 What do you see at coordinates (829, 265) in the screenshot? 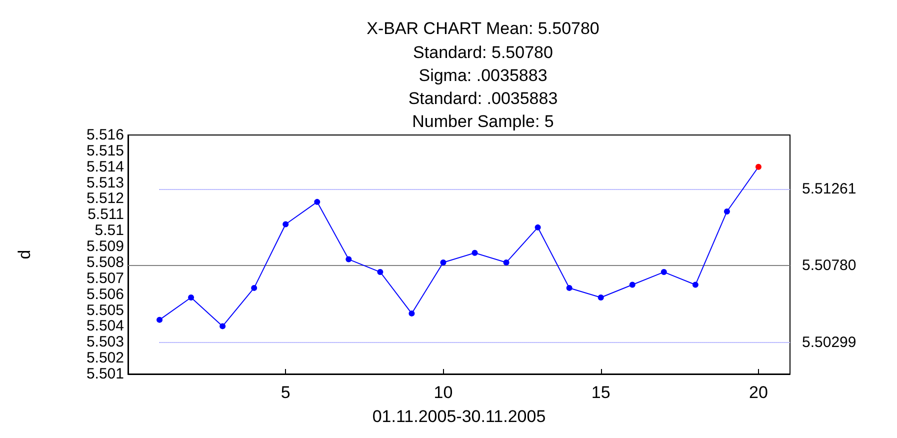
I see `ref-line-label: 5.50780` at bounding box center [829, 265].